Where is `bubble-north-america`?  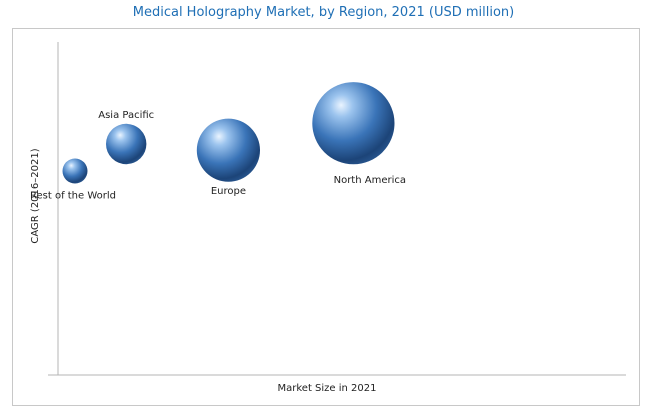 bubble-north-america is located at coordinates (353, 123).